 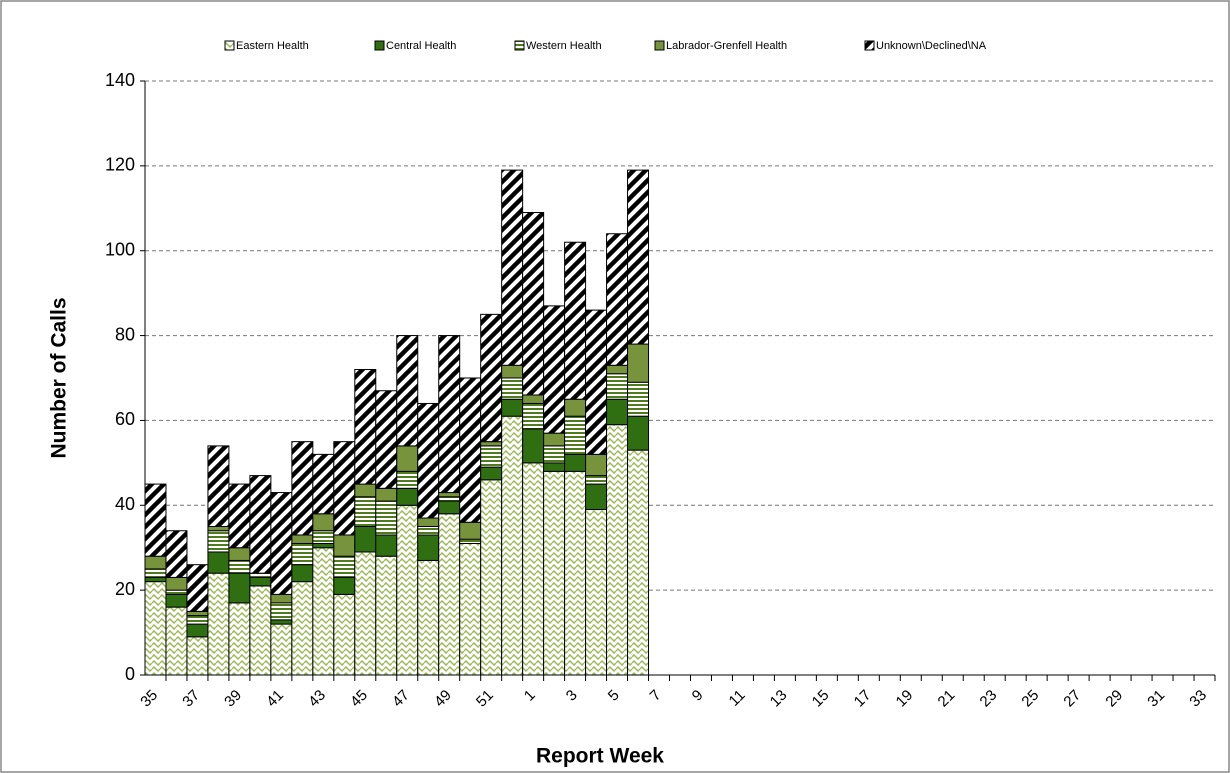 What do you see at coordinates (272, 46) in the screenshot?
I see `legend-label: Eastern Health` at bounding box center [272, 46].